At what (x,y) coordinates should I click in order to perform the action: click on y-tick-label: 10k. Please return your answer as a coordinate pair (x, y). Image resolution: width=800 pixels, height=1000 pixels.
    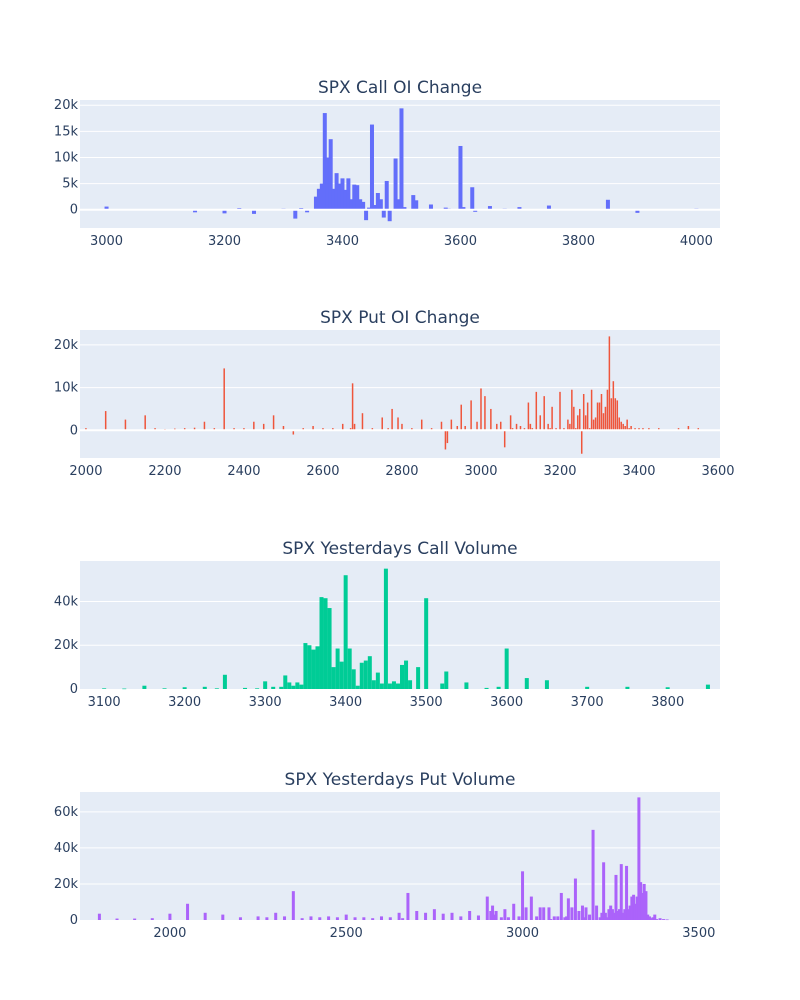
    Looking at the image, I should click on (66, 388).